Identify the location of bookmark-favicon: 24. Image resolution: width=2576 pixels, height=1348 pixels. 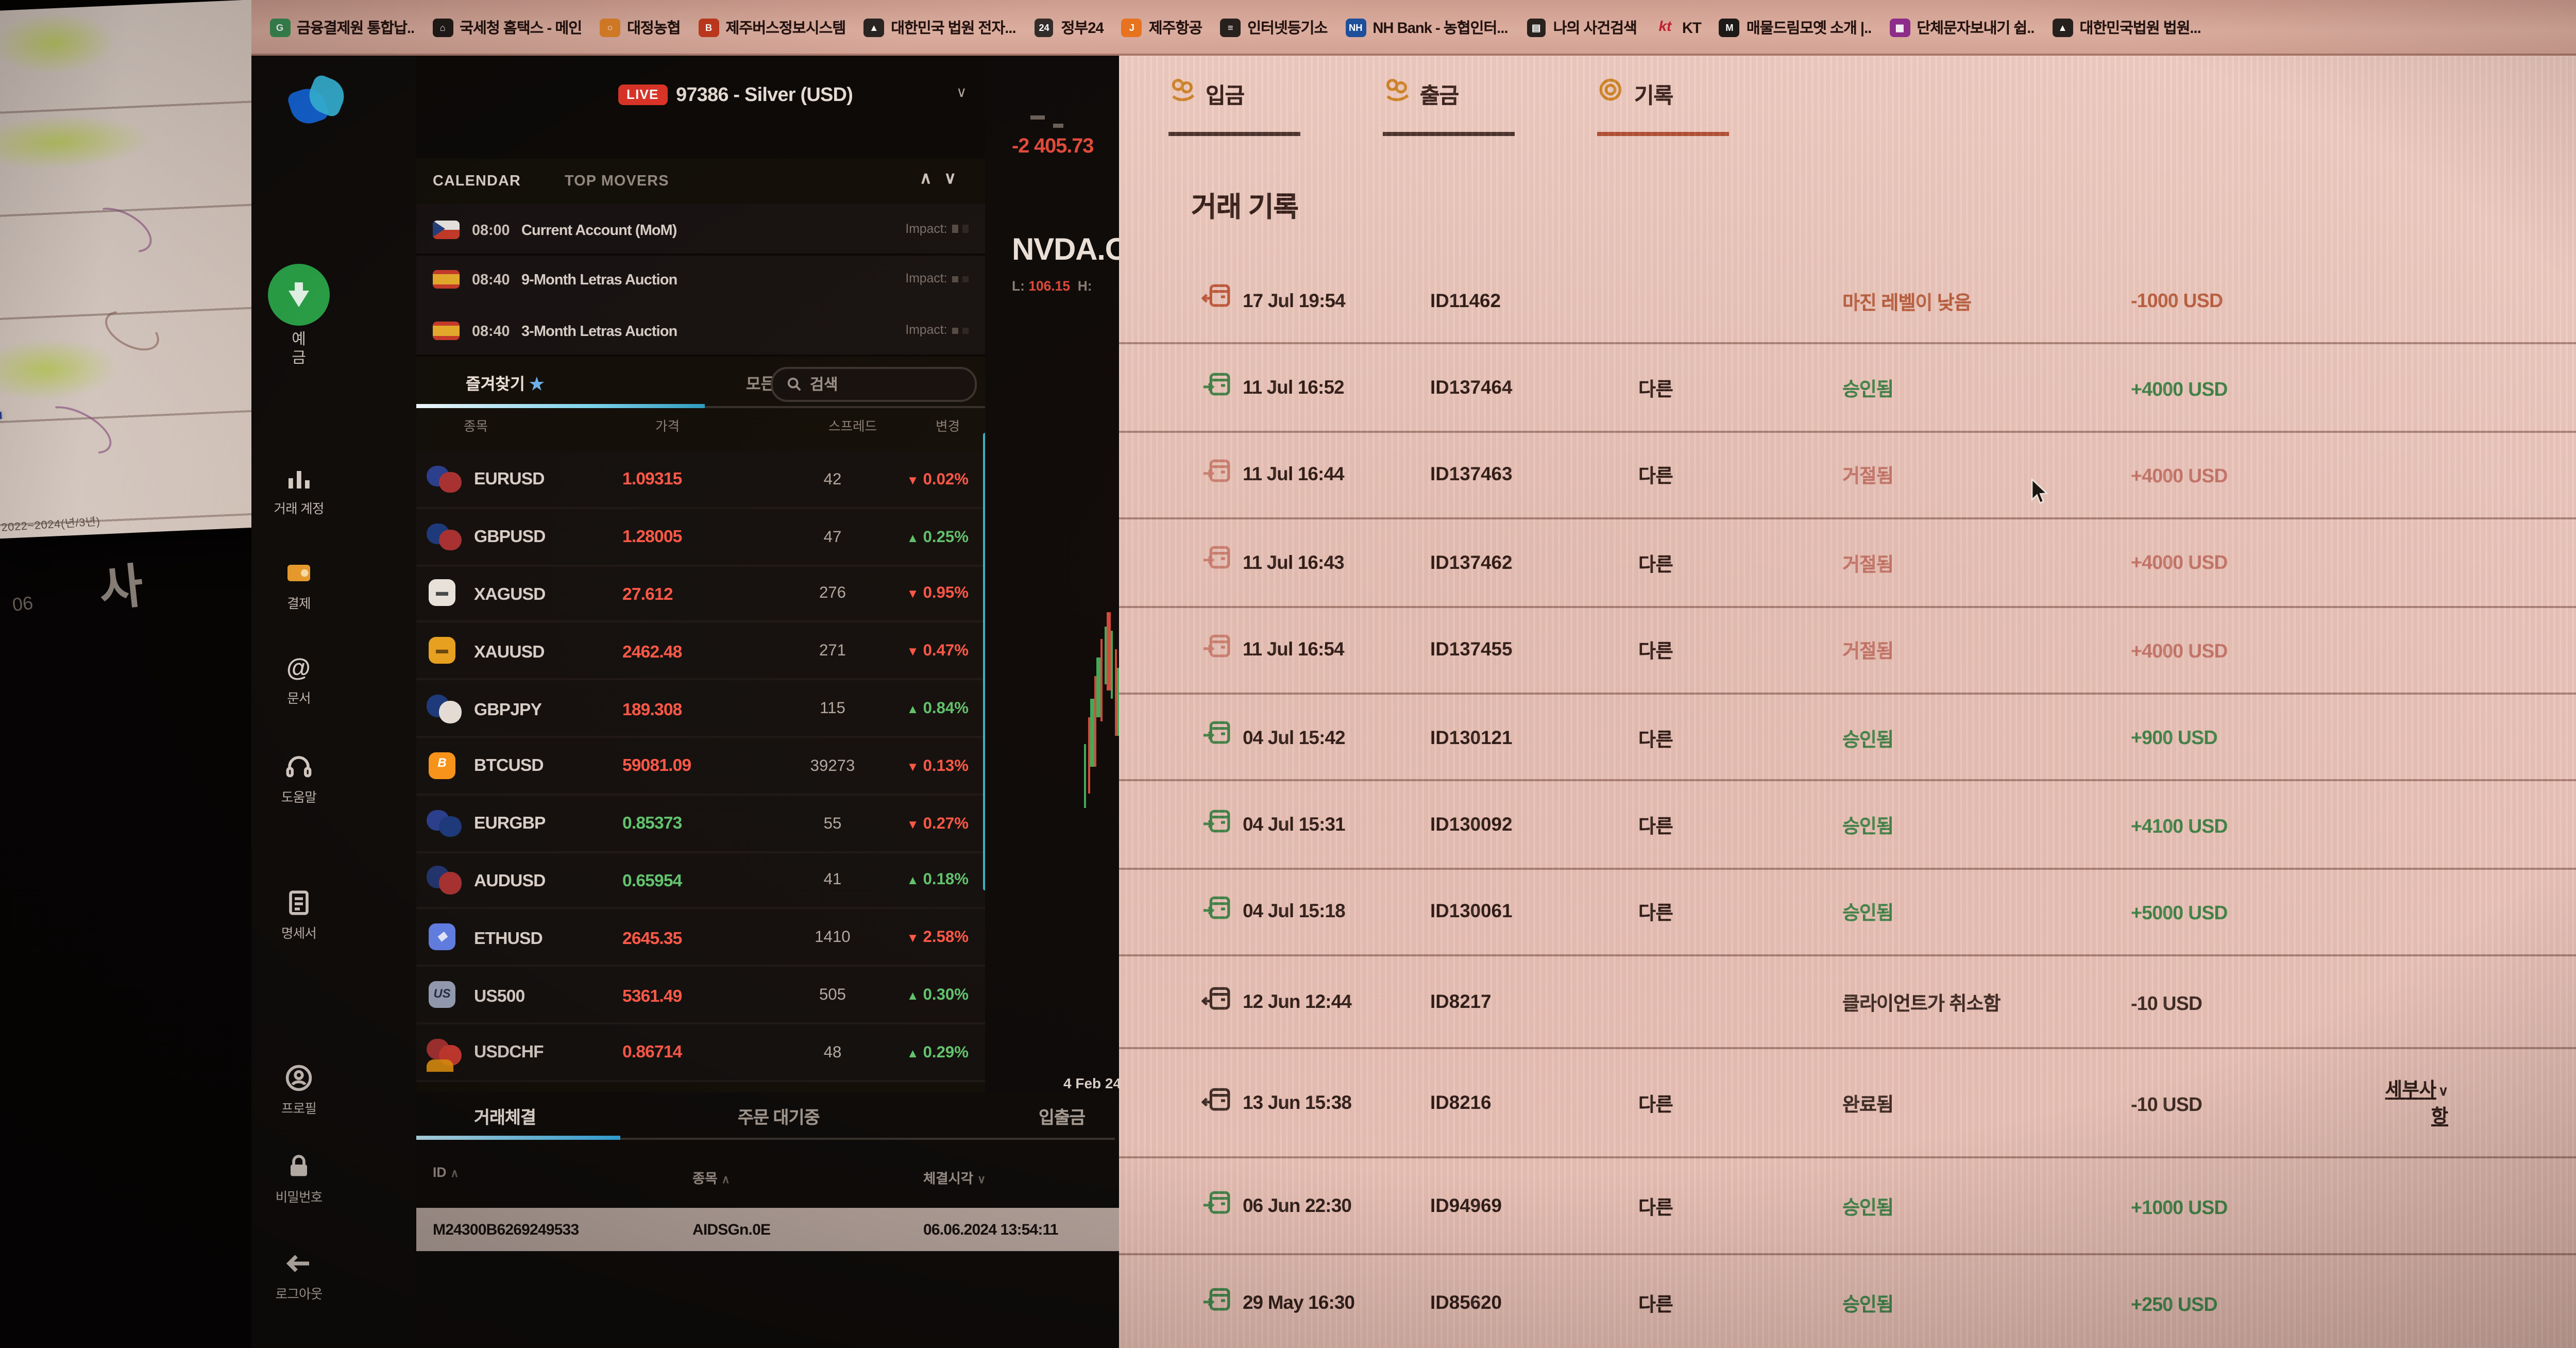
(1044, 28).